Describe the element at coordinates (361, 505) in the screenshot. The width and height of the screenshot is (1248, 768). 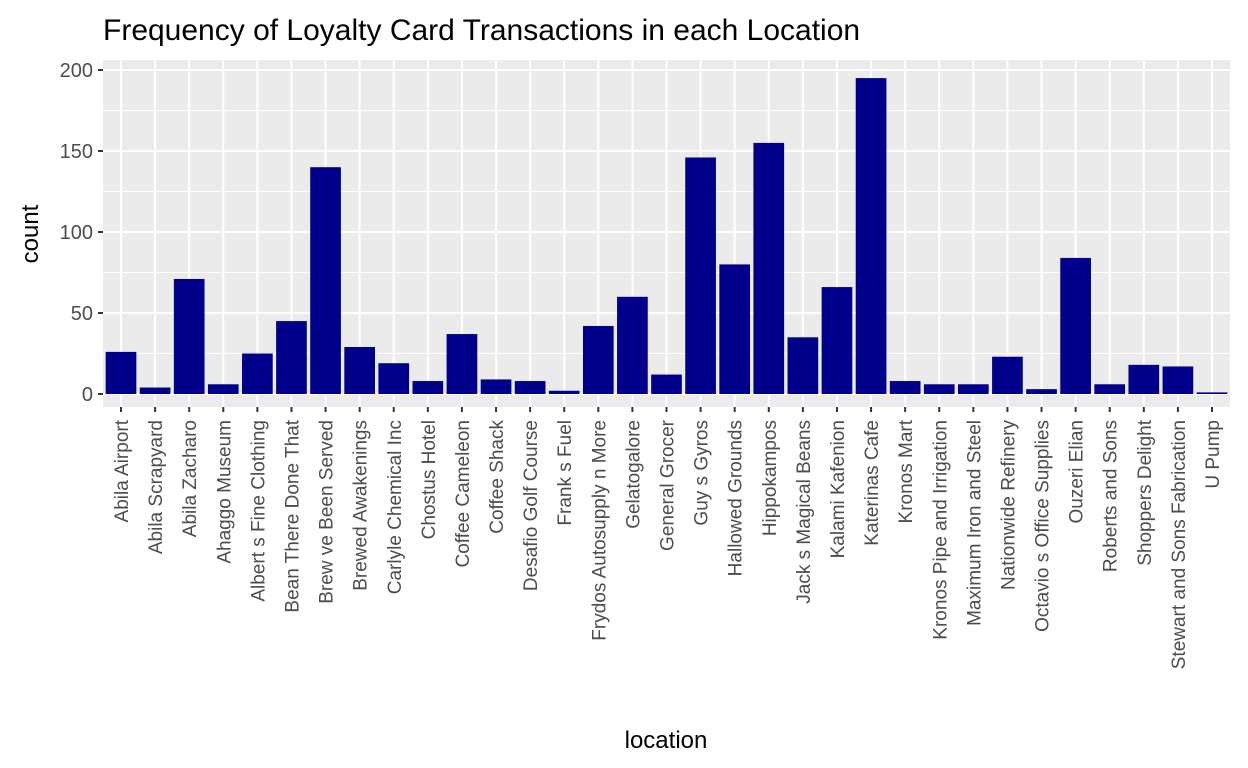
I see `x-tick-label: Brewed Awakenings` at that location.